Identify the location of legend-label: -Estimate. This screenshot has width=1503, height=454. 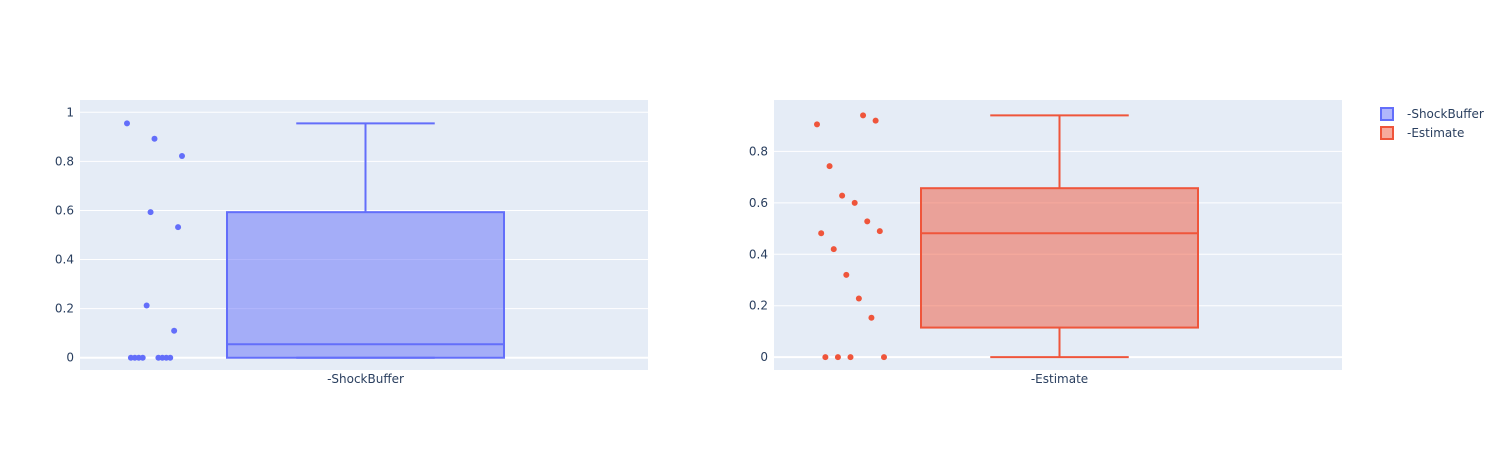
(1435, 133).